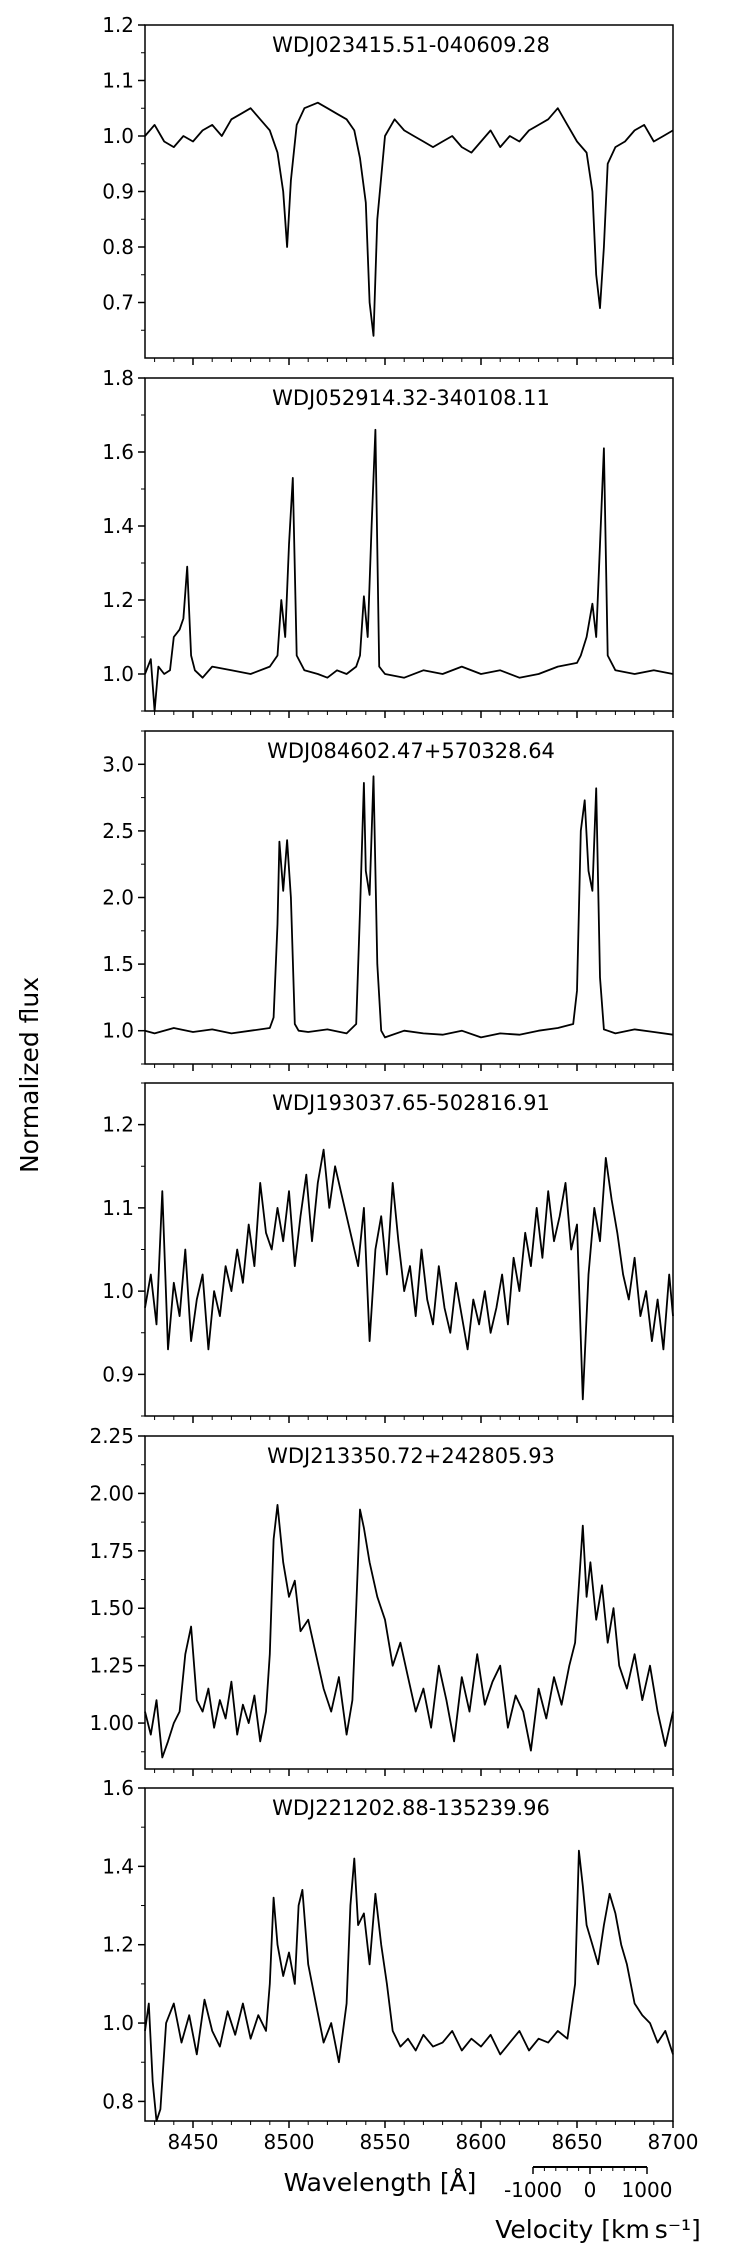 This screenshot has width=730, height=2263. Describe the element at coordinates (385, 2142) in the screenshot. I see `x-tick-label: 8550` at that location.